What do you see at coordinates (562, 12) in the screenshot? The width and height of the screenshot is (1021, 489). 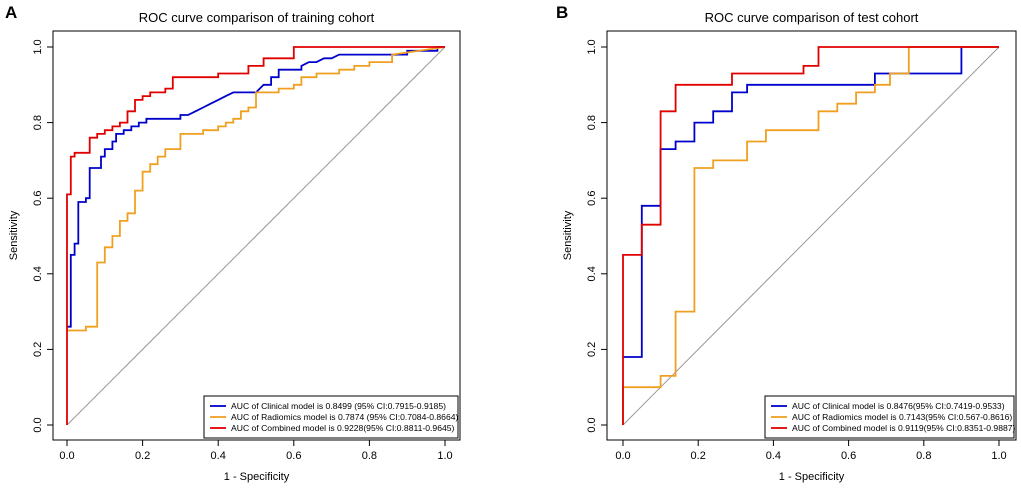 I see `panel-label-b: B` at bounding box center [562, 12].